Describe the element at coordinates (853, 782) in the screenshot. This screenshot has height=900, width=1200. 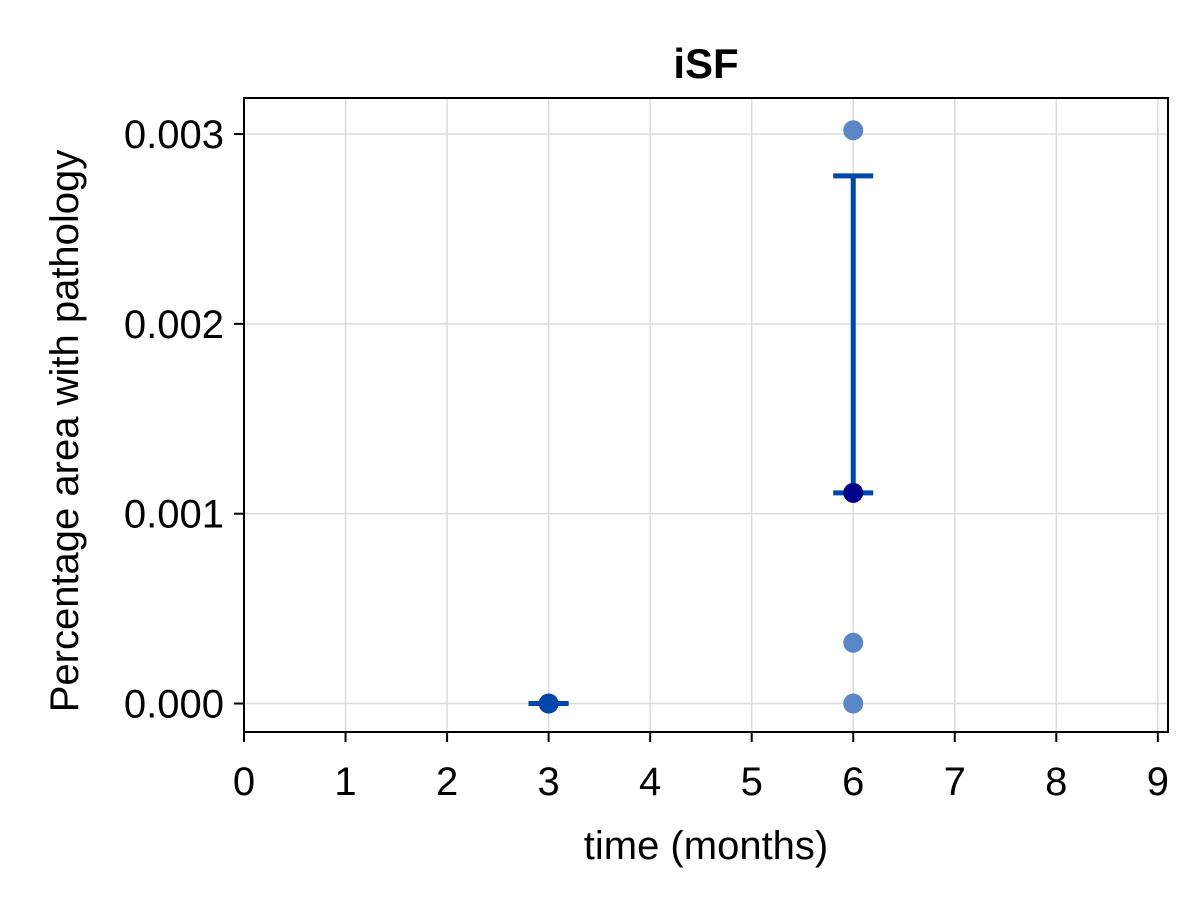
I see `x-tick-label: 6` at that location.